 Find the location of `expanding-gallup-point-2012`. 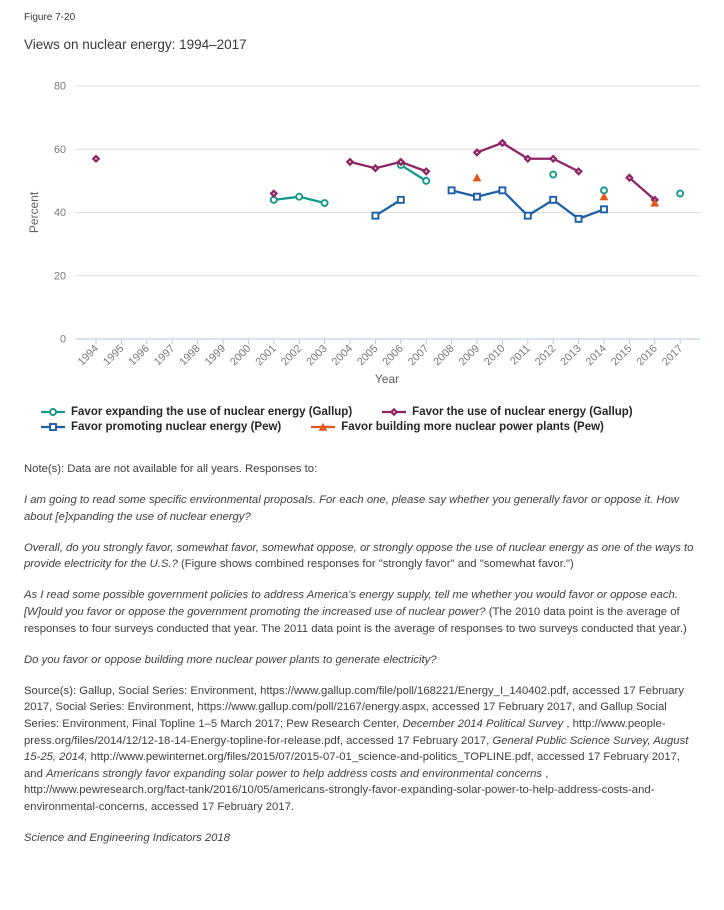

expanding-gallup-point-2012 is located at coordinates (553, 174).